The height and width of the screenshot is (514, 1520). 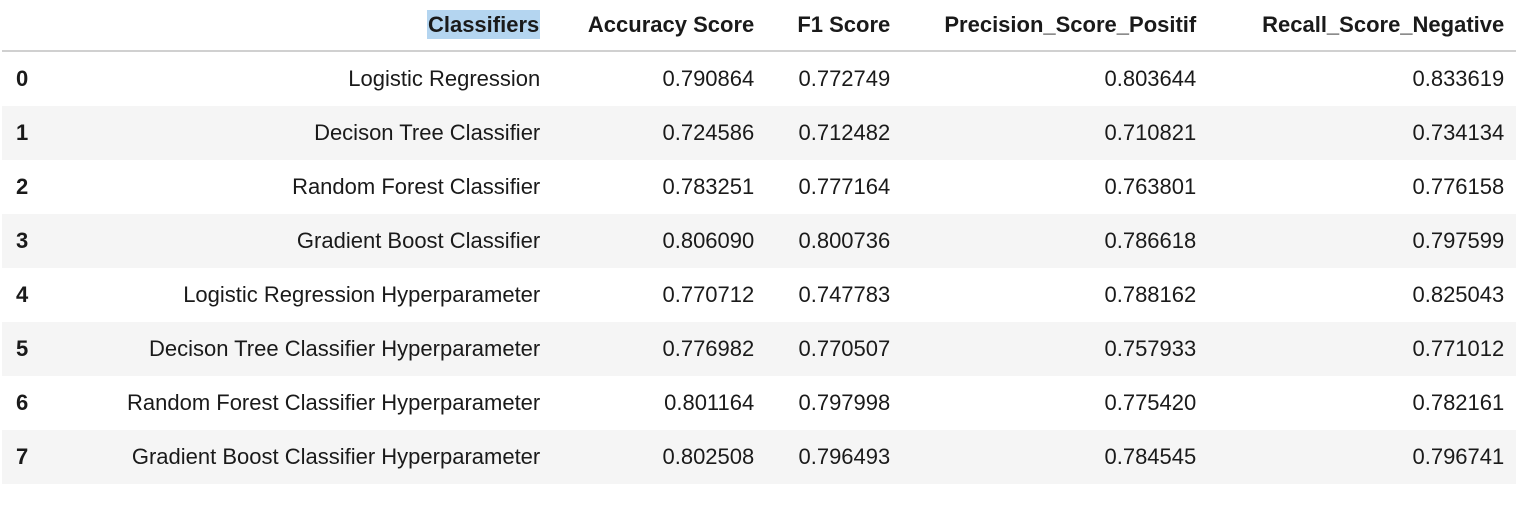 I want to click on cell-recall: 0.796741, so click(x=1458, y=456).